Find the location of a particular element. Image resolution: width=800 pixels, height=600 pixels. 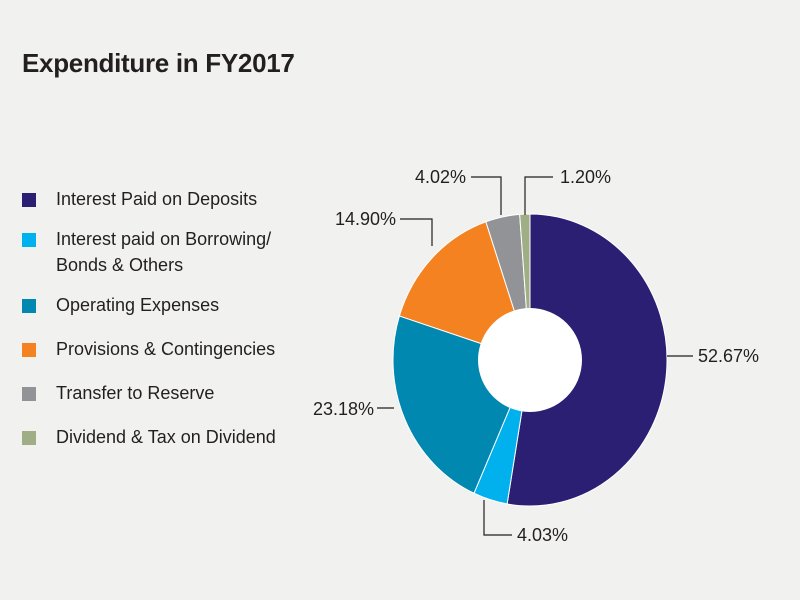

leader-line-provisions is located at coordinates (416, 232).